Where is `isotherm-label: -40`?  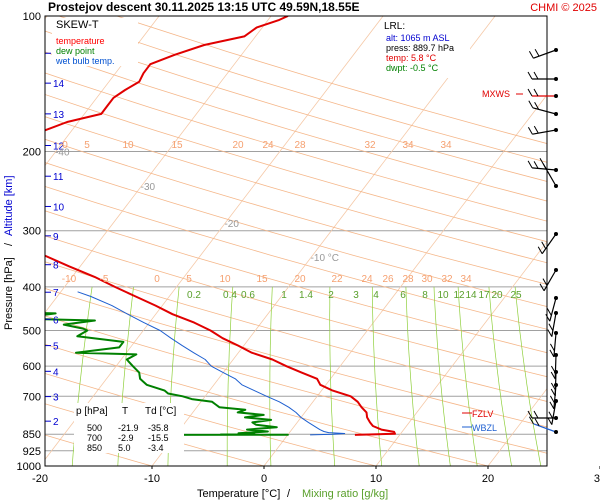 isotherm-label: -40 is located at coordinates (62, 152).